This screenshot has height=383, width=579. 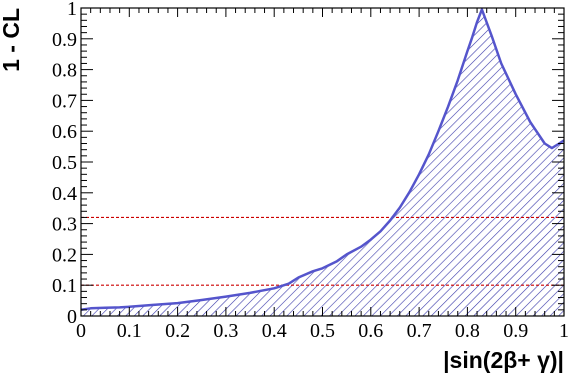 I want to click on x-tick-label: 0.1, so click(x=129, y=331).